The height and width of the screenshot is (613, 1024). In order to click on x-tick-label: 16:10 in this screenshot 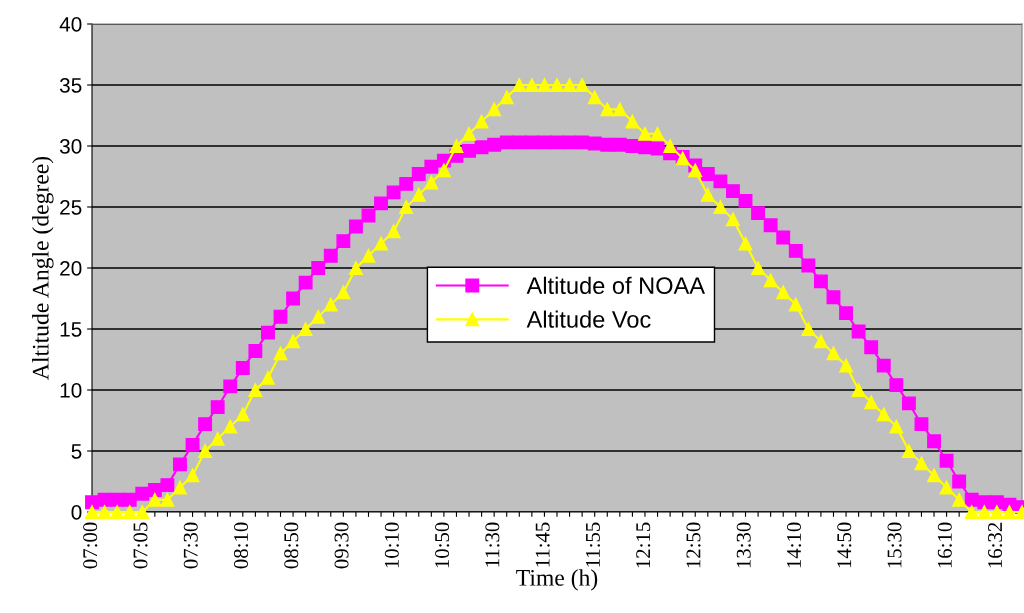, I will do `click(944, 545)`.